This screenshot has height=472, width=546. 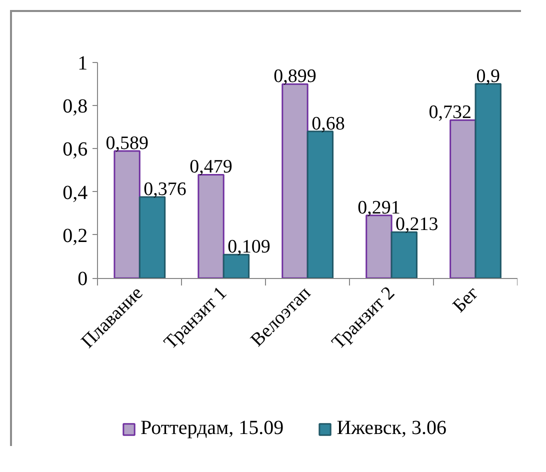 What do you see at coordinates (165, 189) in the screenshot?
I see `data-label: 0,376` at bounding box center [165, 189].